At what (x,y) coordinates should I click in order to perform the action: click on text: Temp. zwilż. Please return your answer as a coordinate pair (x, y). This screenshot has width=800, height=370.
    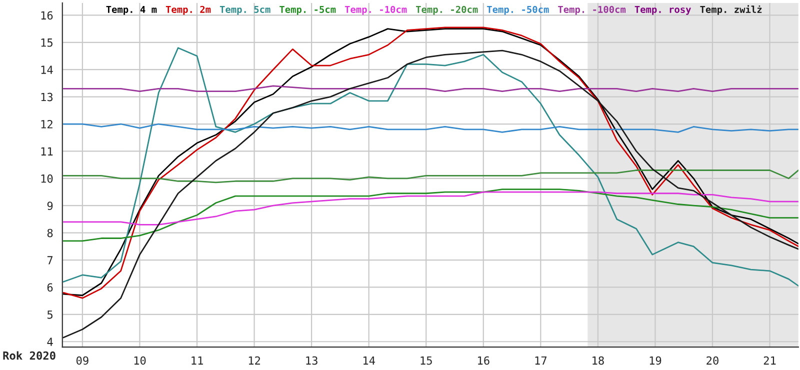
    Looking at the image, I should click on (731, 10).